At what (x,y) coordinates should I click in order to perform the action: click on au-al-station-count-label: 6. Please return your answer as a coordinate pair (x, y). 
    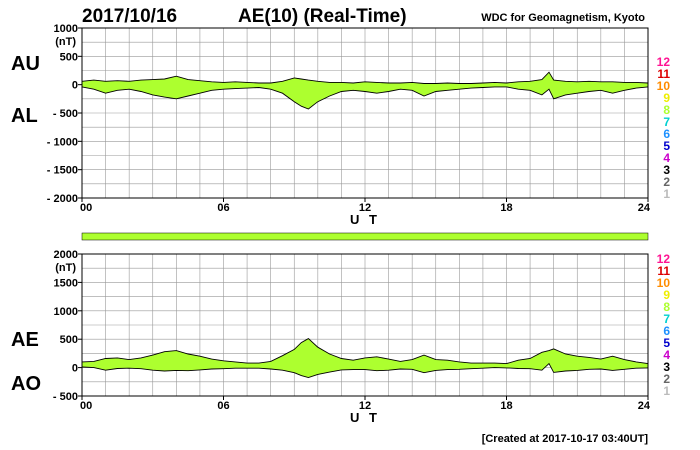
    Looking at the image, I should click on (666, 134).